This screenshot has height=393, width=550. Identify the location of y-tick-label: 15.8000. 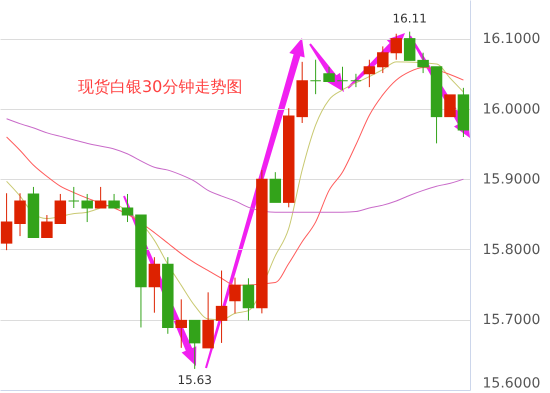
(511, 250).